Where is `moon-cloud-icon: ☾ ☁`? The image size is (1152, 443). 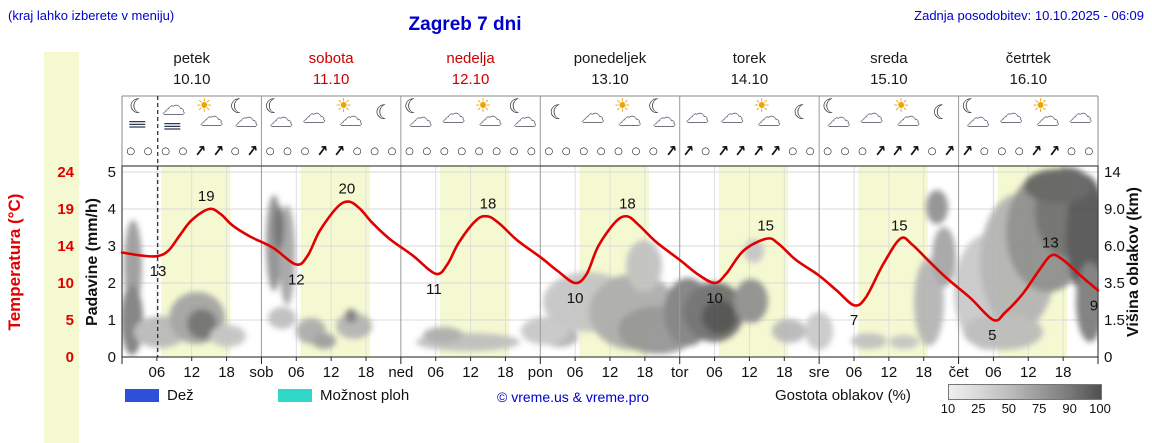
moon-cloud-icon: ☾ ☁ is located at coordinates (836, 117).